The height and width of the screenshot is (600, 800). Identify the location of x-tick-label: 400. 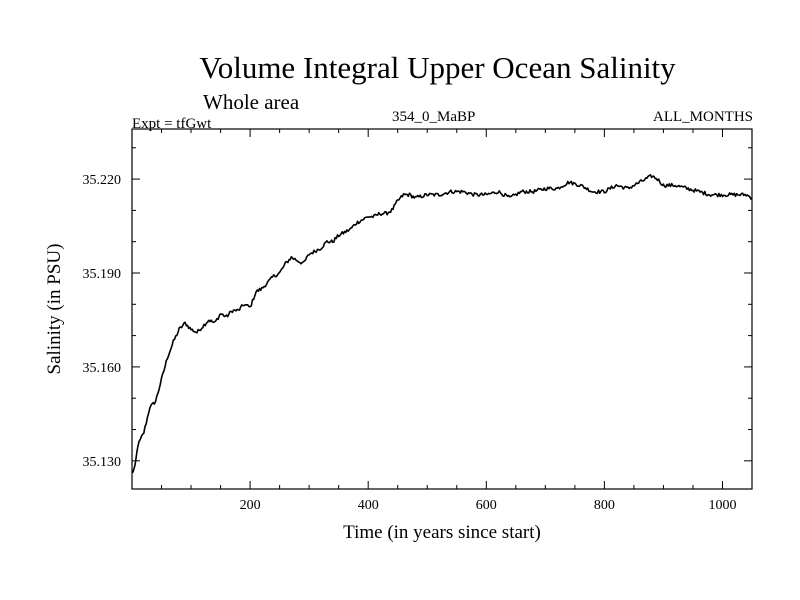
(368, 505).